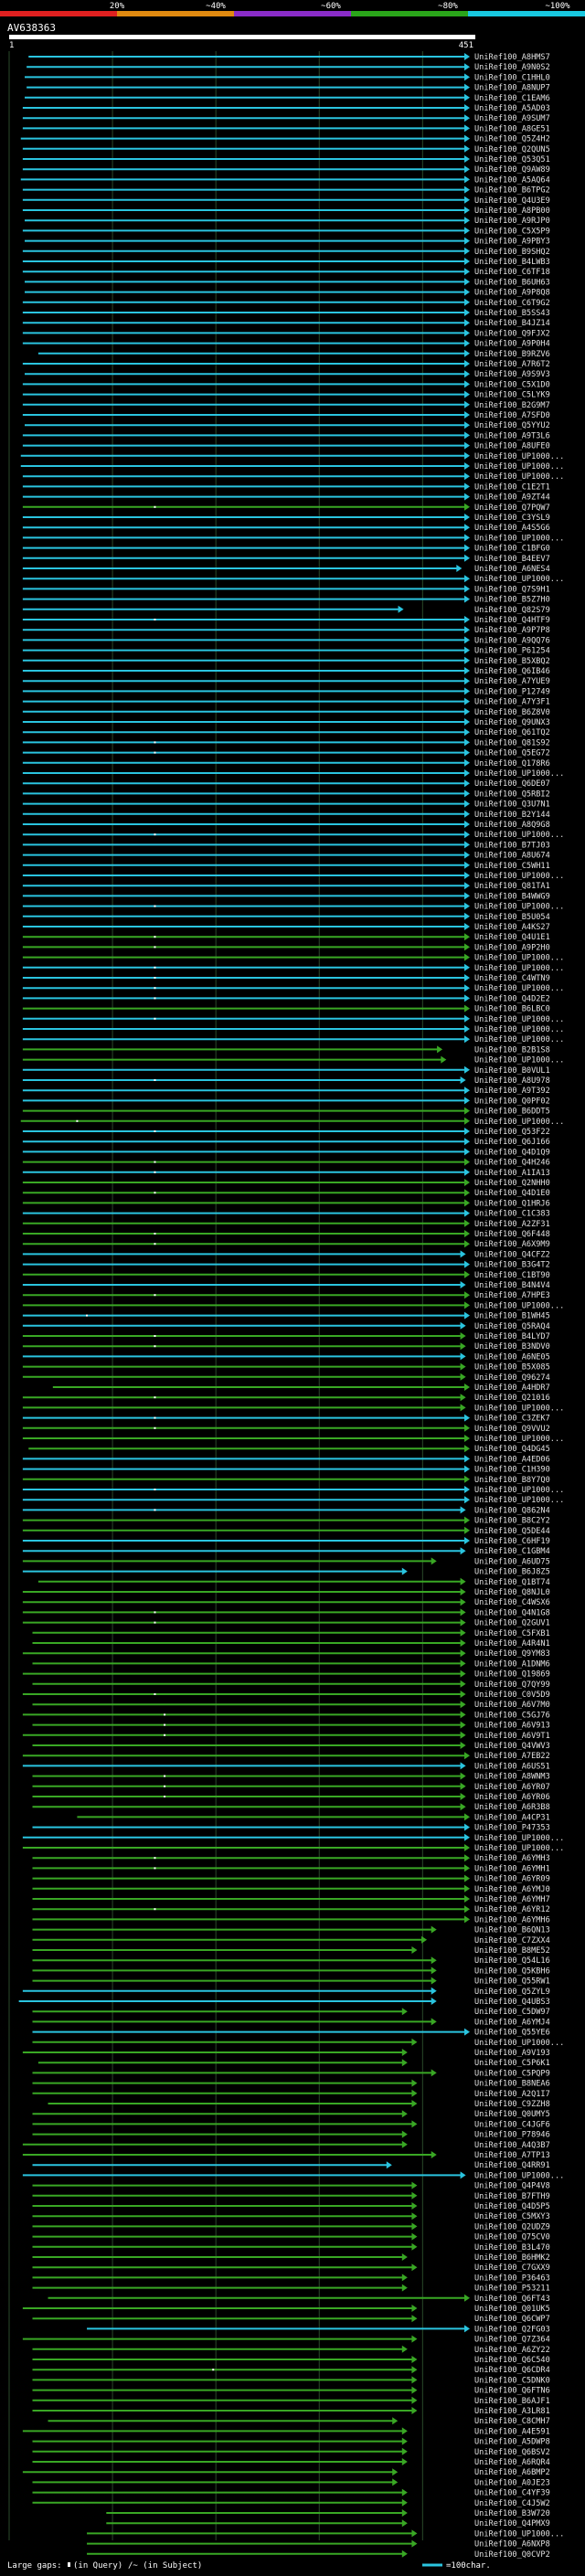 The height and width of the screenshot is (2576, 585). Describe the element at coordinates (512, 2421) in the screenshot. I see `hit-label: UniRef100_C8CMH7` at that location.